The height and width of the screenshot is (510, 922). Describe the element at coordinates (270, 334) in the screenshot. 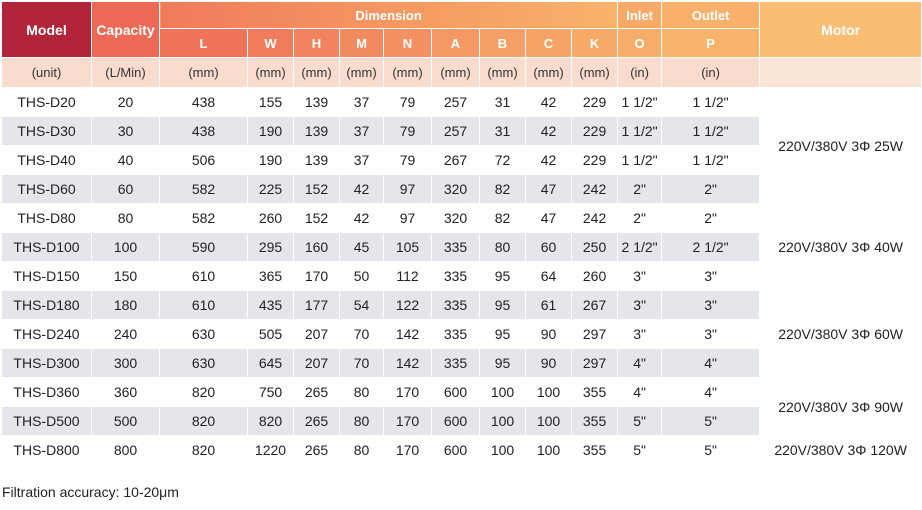

I see `dimension-cell: 505` at that location.